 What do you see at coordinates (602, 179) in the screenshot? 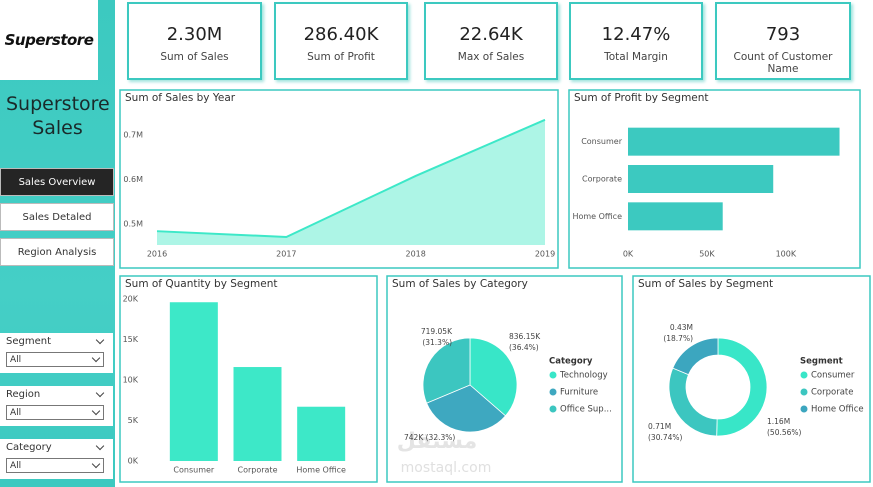
I see `y-tick-label: Corporate` at bounding box center [602, 179].